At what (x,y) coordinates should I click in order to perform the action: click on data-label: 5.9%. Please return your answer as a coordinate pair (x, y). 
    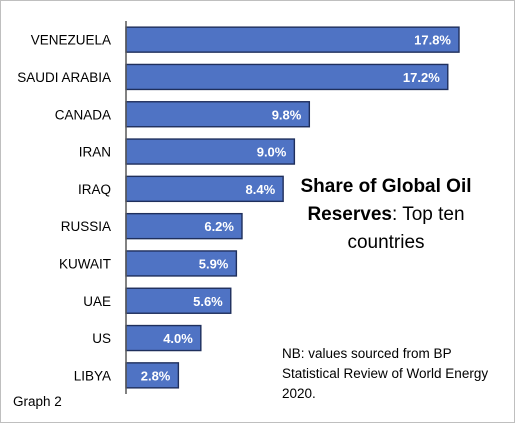
    Looking at the image, I should click on (214, 263).